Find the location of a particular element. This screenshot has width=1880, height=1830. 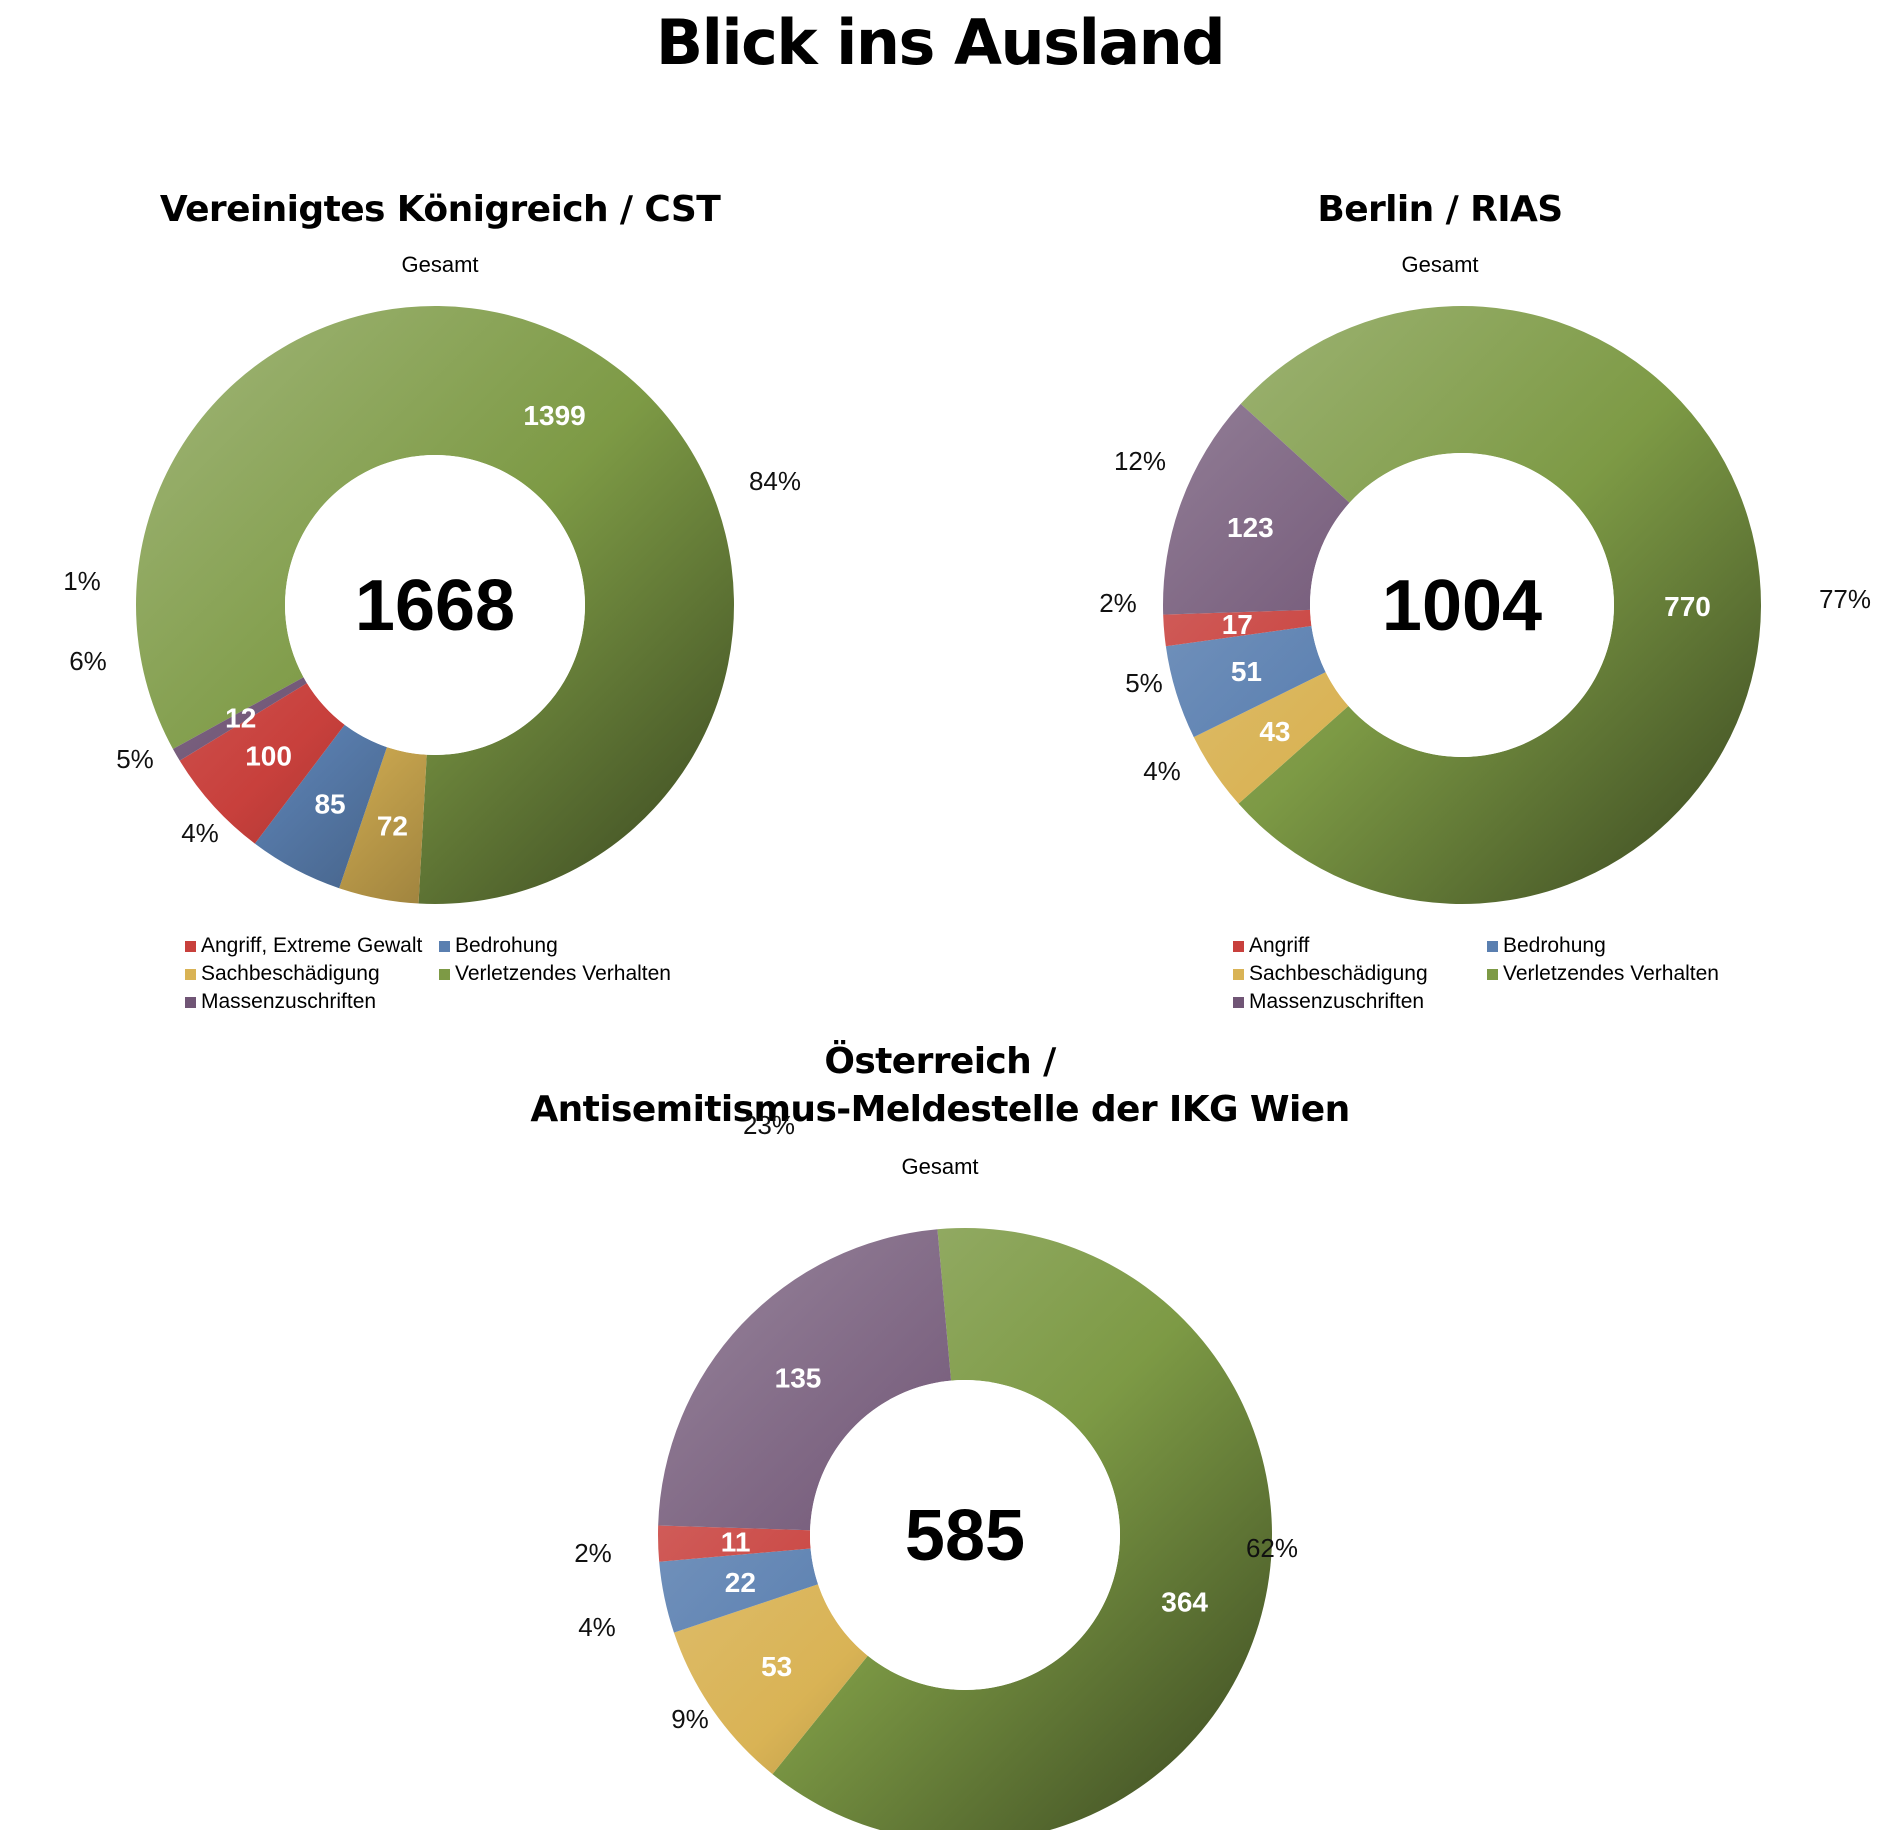

pct-label-verletzendes-verhalten: 84% is located at coordinates (775, 481).